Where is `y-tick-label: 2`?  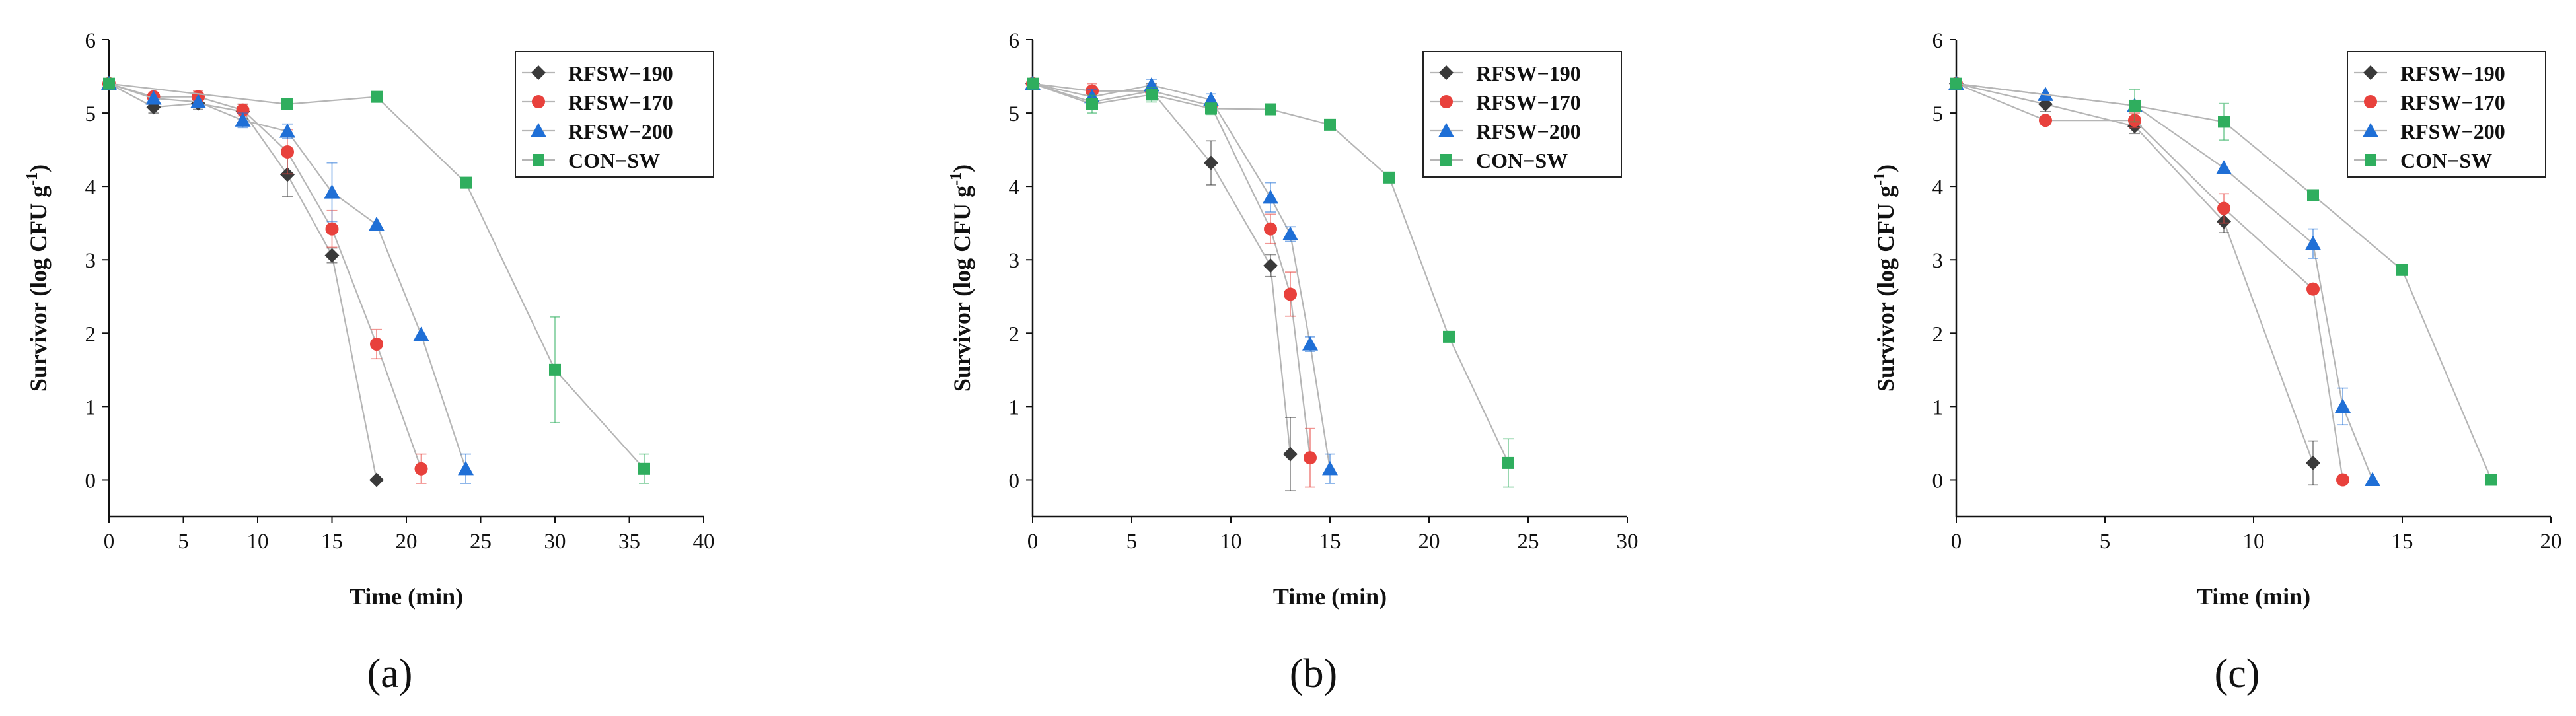
y-tick-label: 2 is located at coordinates (1014, 334).